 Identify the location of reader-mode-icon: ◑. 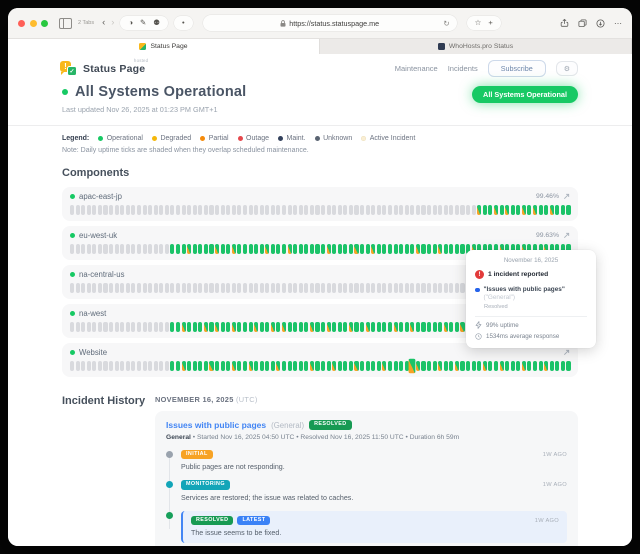
(130, 23).